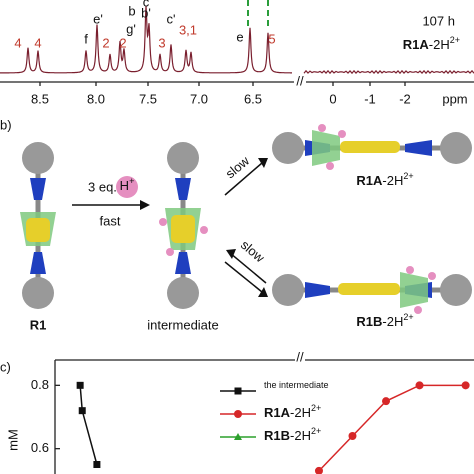 The height and width of the screenshot is (474, 474). What do you see at coordinates (405, 98) in the screenshot?
I see `tick-label: -2` at bounding box center [405, 98].